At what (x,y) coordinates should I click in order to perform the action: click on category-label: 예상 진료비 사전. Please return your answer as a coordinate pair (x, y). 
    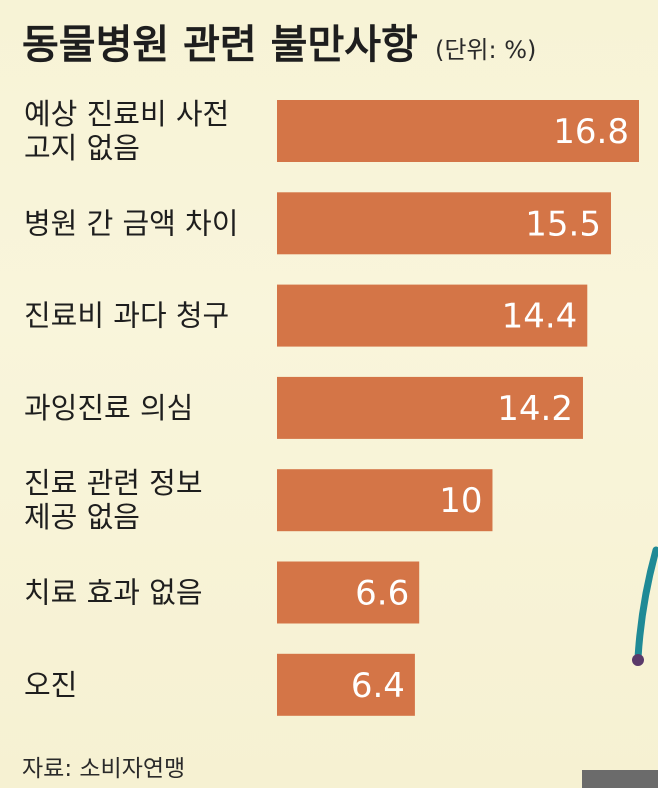
    Looking at the image, I should click on (126, 114).